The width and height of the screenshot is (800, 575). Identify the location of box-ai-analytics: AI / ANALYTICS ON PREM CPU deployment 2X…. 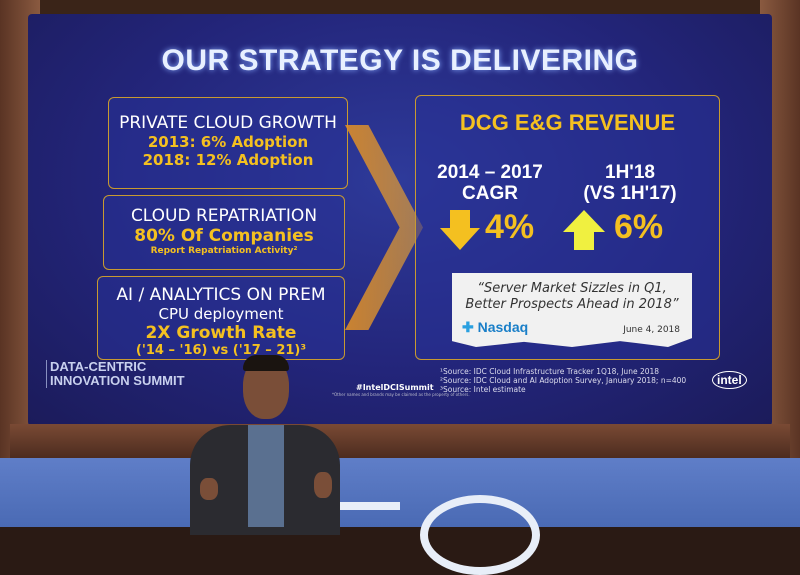
(221, 318).